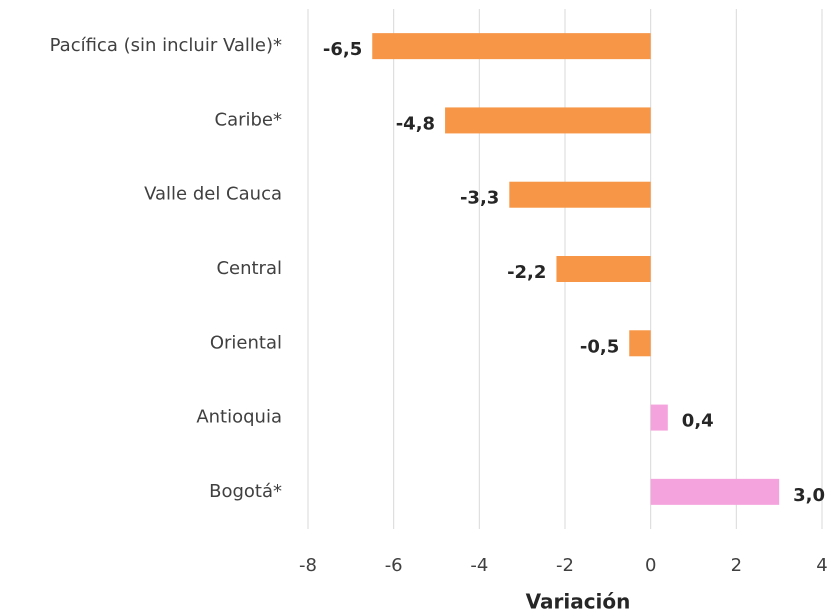 This screenshot has width=829, height=614. What do you see at coordinates (249, 119) in the screenshot?
I see `y-tick-label: Caribe*` at bounding box center [249, 119].